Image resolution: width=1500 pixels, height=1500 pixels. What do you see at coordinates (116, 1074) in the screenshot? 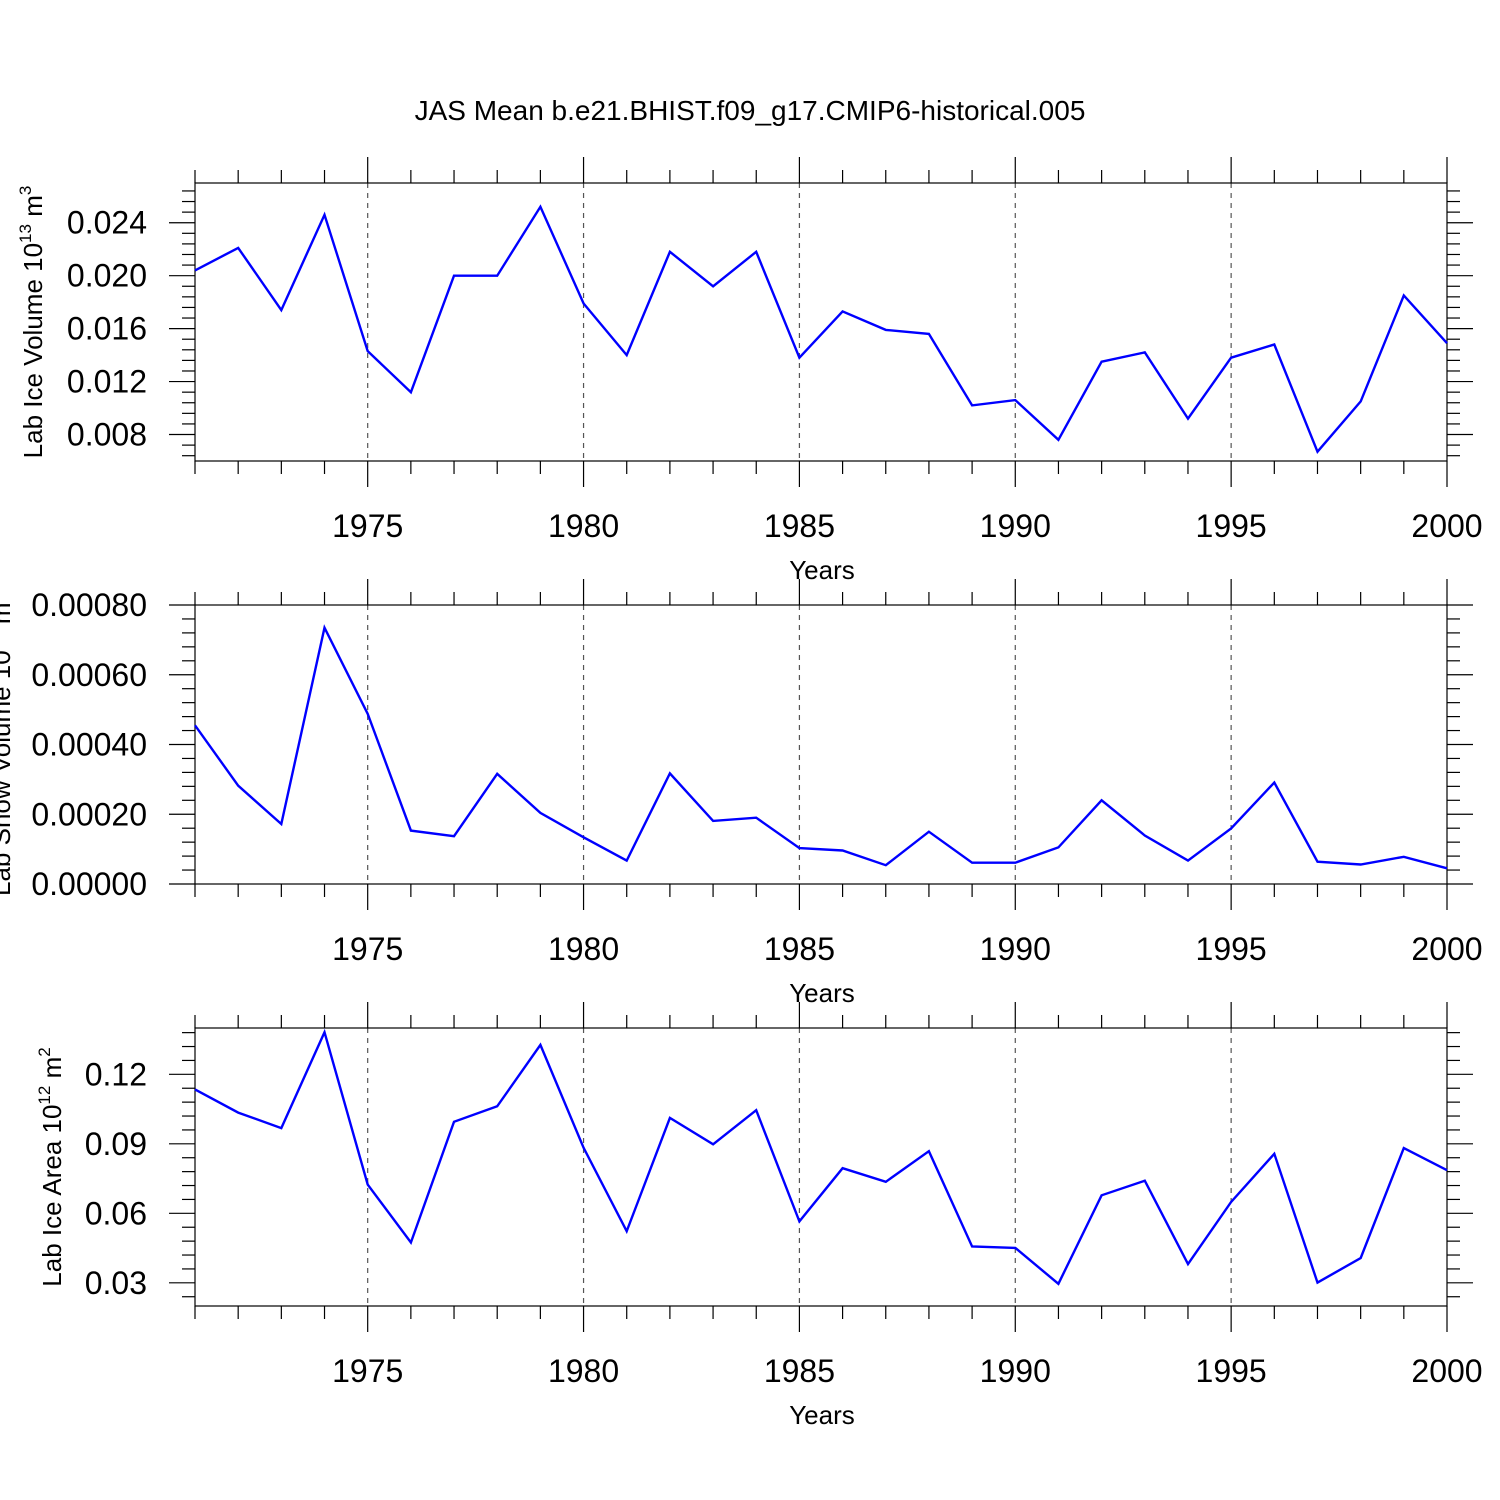
I see `y-tick-label: 0.12` at bounding box center [116, 1074].